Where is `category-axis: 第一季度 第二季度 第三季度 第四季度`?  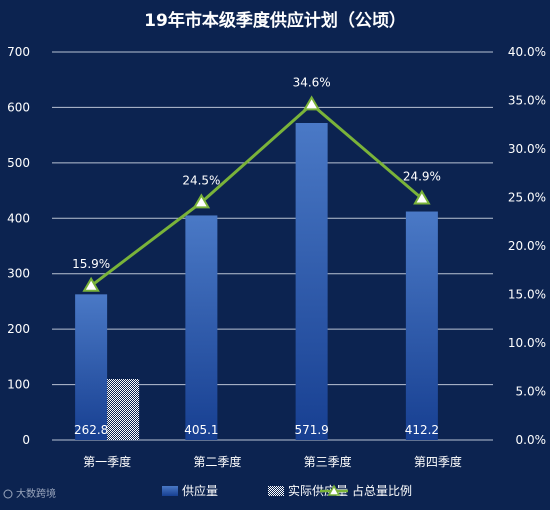 category-axis: 第一季度 第二季度 第三季度 第四季度 is located at coordinates (272, 461).